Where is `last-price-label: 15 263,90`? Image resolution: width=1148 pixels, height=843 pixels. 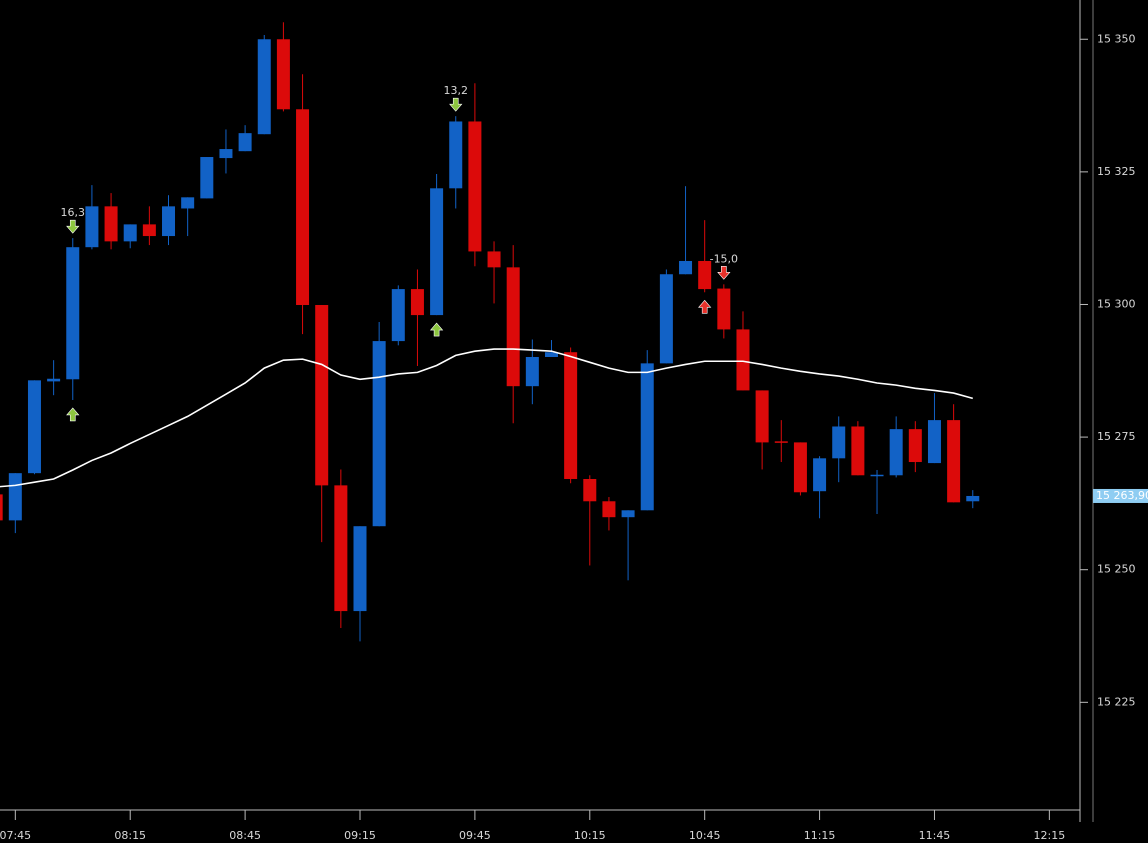
last-price-label: 15 263,90 is located at coordinates (1122, 495).